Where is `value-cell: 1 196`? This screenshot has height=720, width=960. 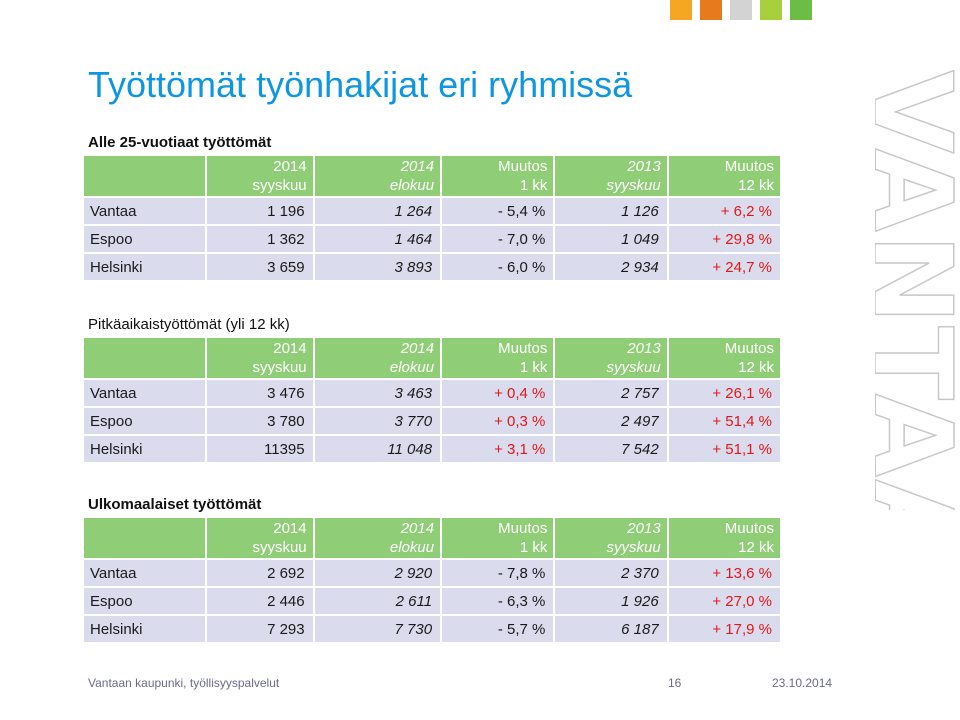
value-cell: 1 196 is located at coordinates (260, 211).